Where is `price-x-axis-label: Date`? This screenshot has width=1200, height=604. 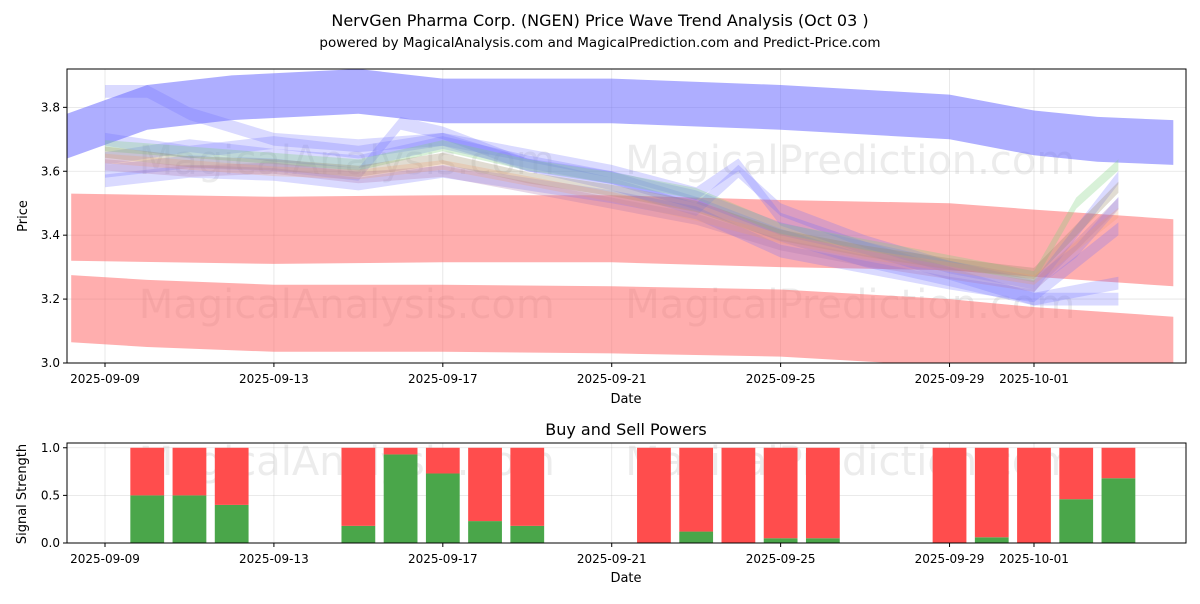
price-x-axis-label: Date is located at coordinates (625, 399).